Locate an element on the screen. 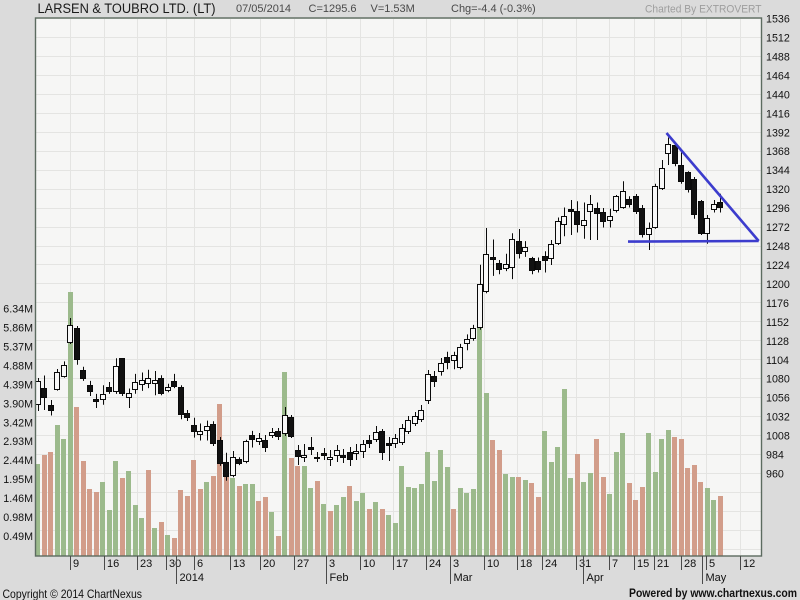 The width and height of the screenshot is (800, 600). svg-text: 15 is located at coordinates (643, 564).